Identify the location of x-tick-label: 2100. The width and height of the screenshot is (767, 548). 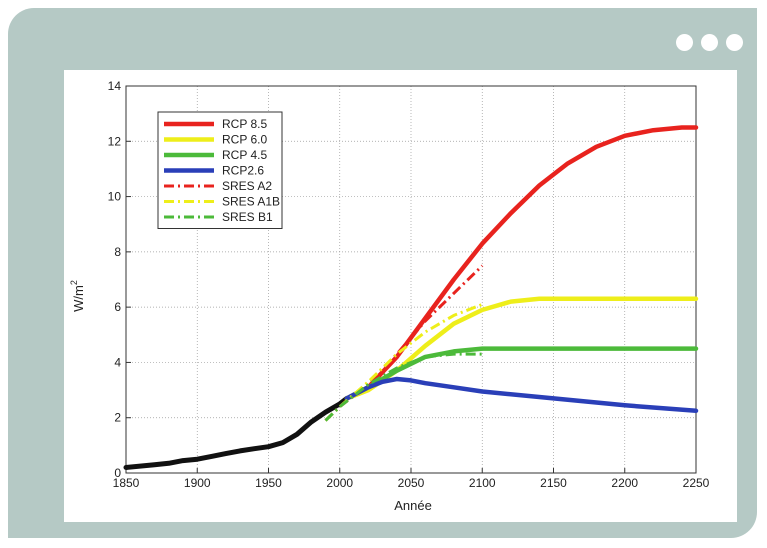
(482, 483).